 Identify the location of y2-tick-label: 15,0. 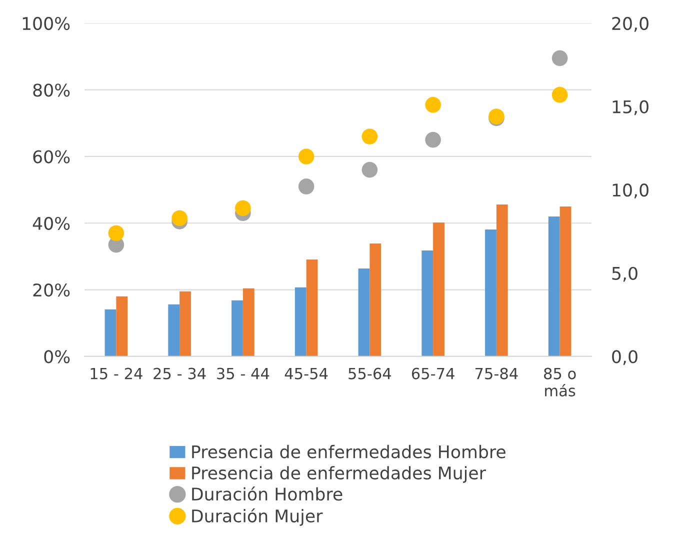
(630, 108).